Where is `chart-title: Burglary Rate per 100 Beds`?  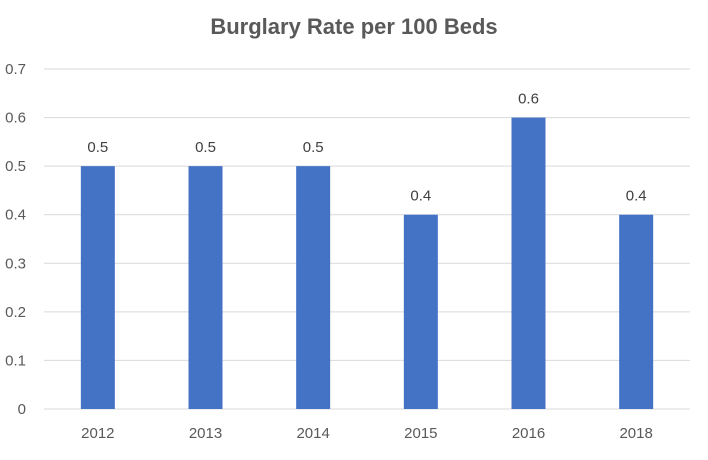
chart-title: Burglary Rate per 100 Beds is located at coordinates (354, 26).